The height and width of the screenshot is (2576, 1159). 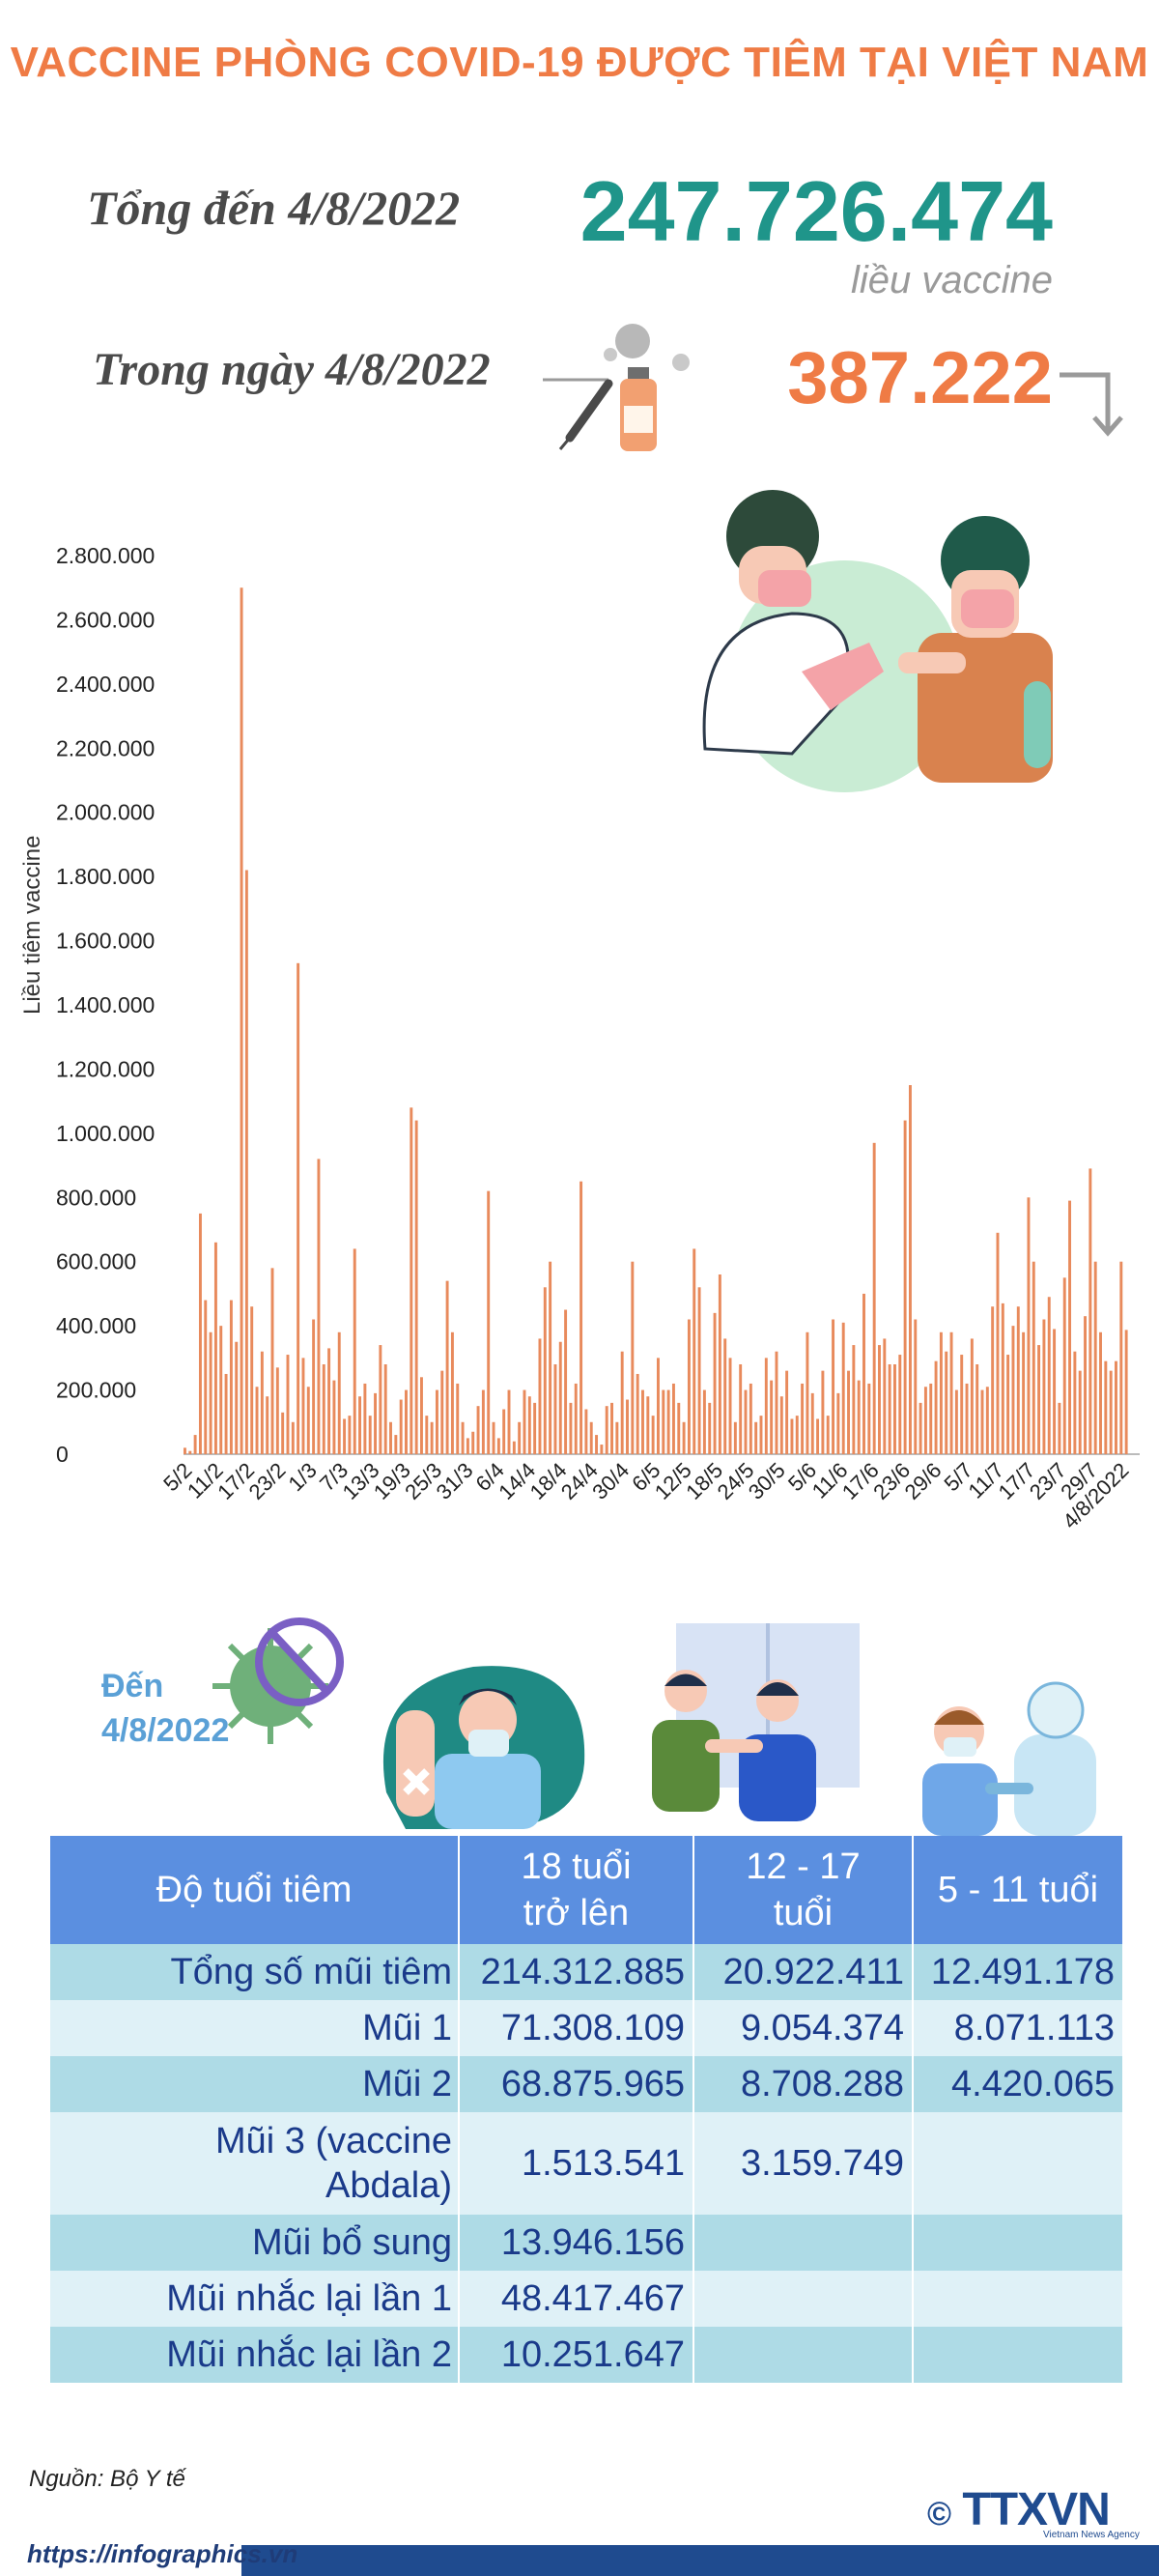 I want to click on day-label: Trong ngày 4/8/2022, so click(x=292, y=370).